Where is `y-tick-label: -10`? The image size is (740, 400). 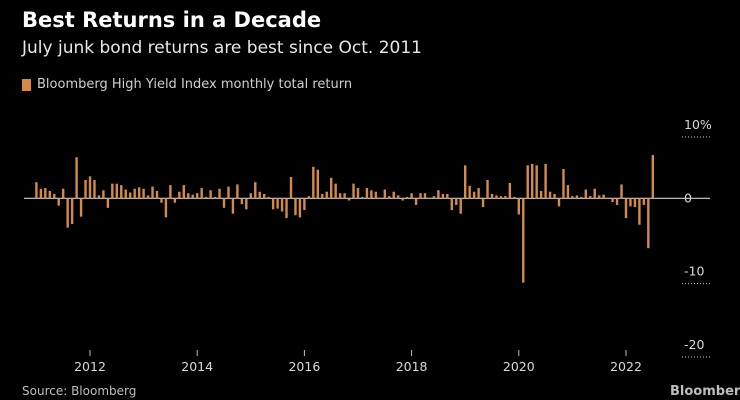
y-tick-label: -10 is located at coordinates (694, 271).